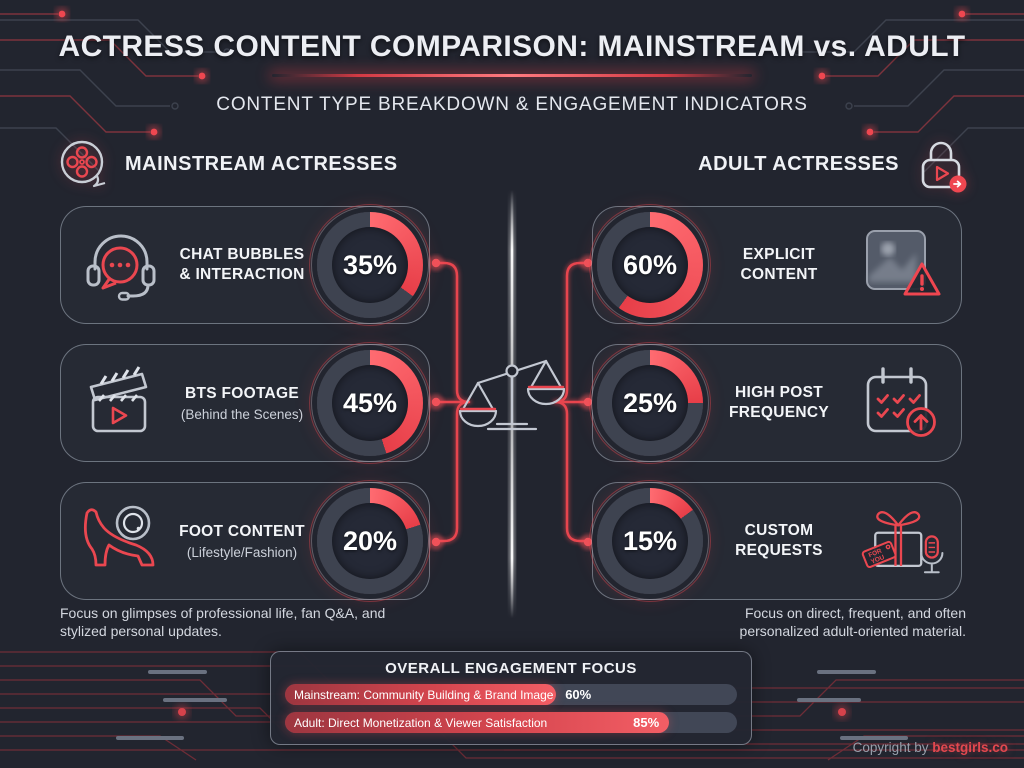 The width and height of the screenshot is (1024, 768). Describe the element at coordinates (261, 163) in the screenshot. I see `mainstream-header-label: MAINSTREAM ACTRESSES` at that location.